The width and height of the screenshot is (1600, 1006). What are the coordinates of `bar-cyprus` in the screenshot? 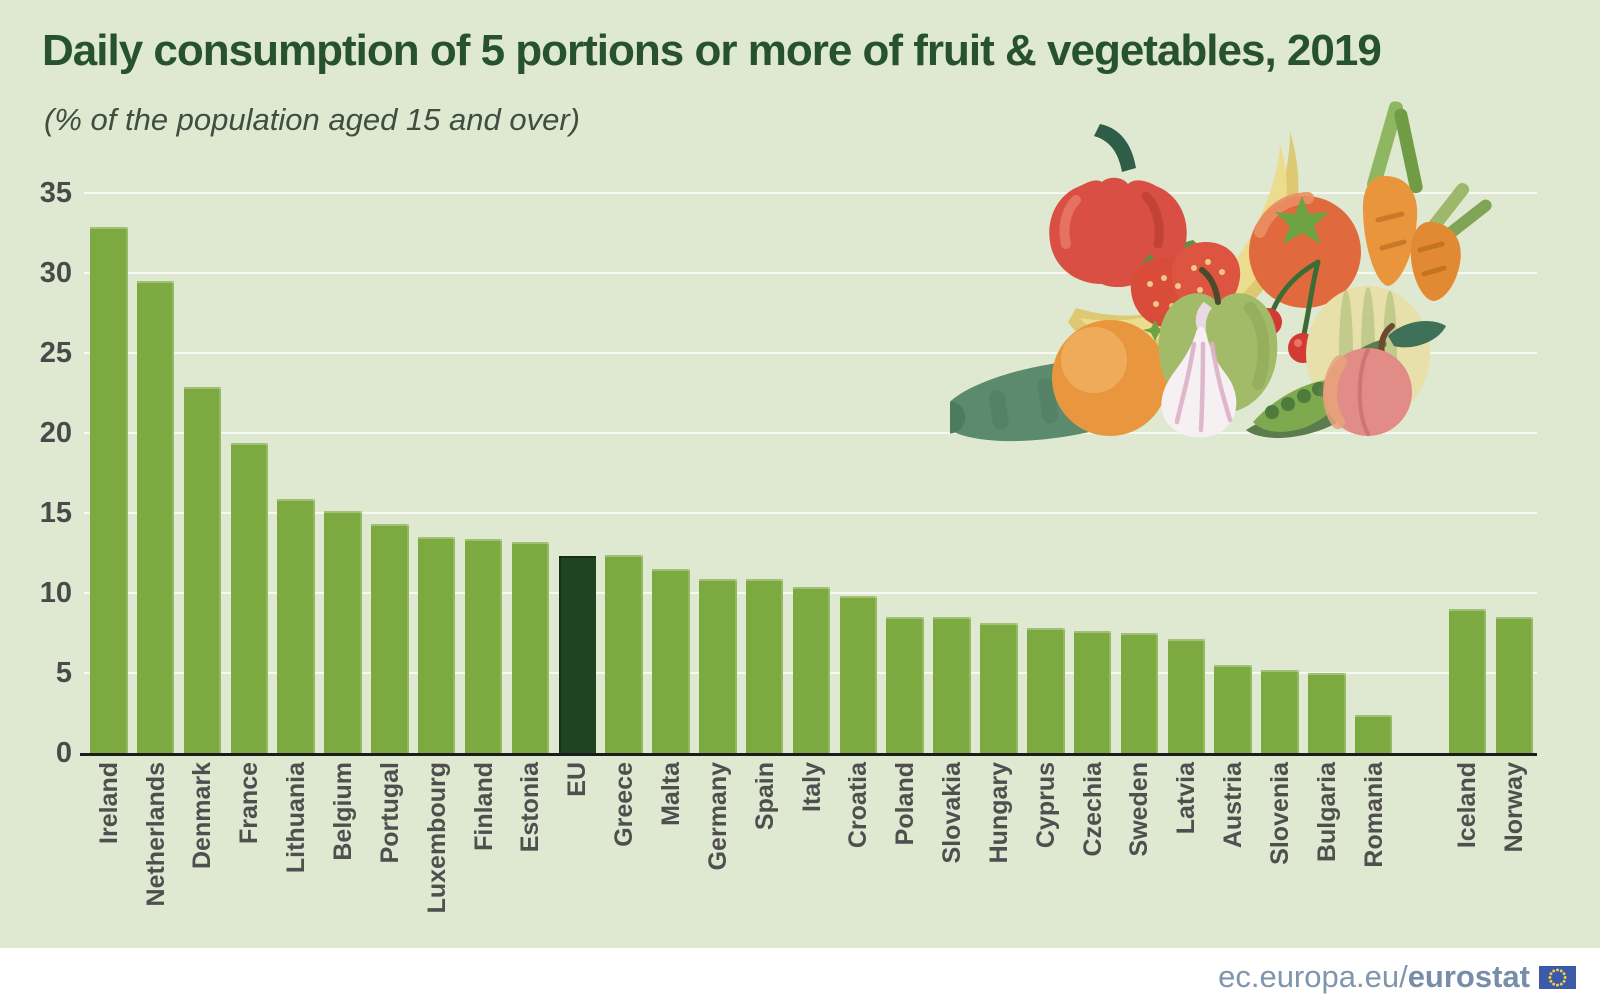 It's located at (1046, 690).